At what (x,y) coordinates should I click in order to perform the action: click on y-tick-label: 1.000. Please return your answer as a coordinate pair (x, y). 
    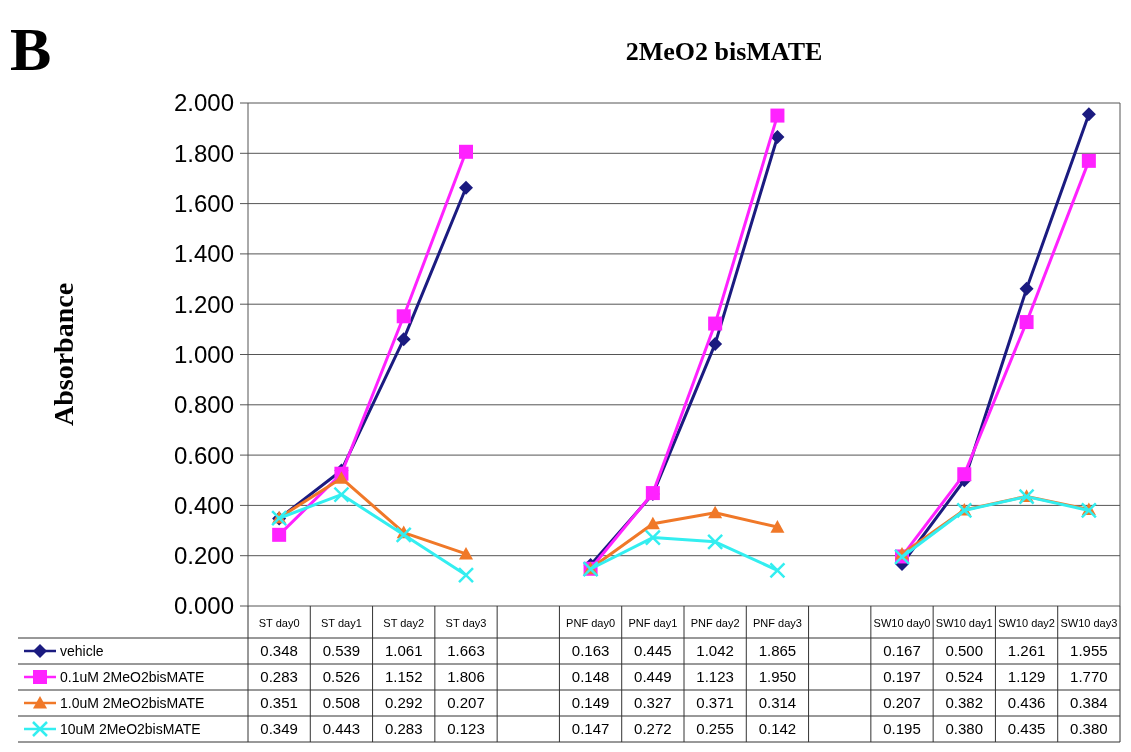
    Looking at the image, I should click on (203, 354).